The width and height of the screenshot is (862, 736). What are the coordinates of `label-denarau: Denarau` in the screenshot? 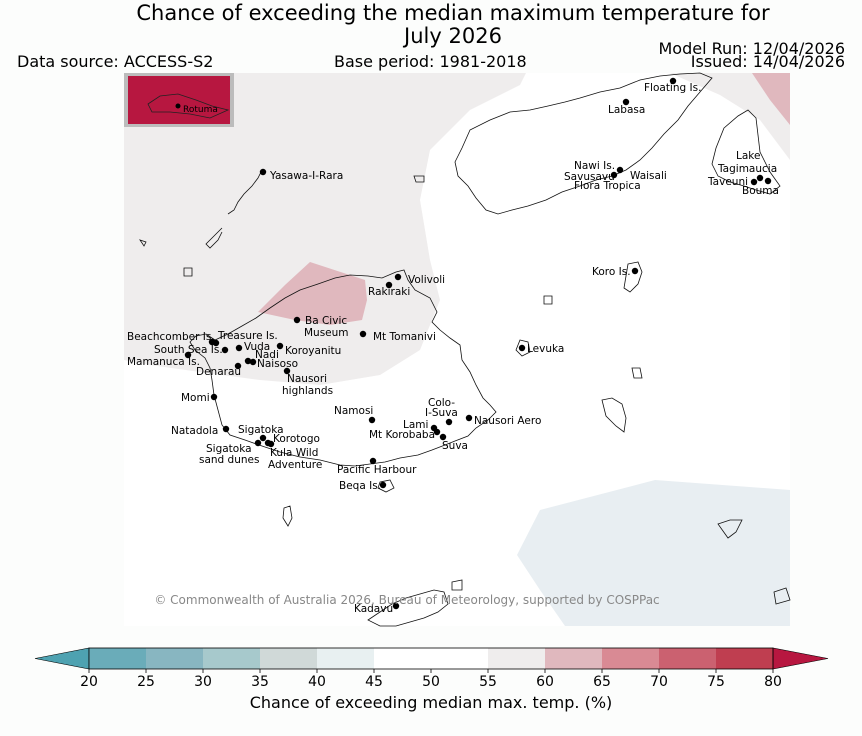 It's located at (218, 372).